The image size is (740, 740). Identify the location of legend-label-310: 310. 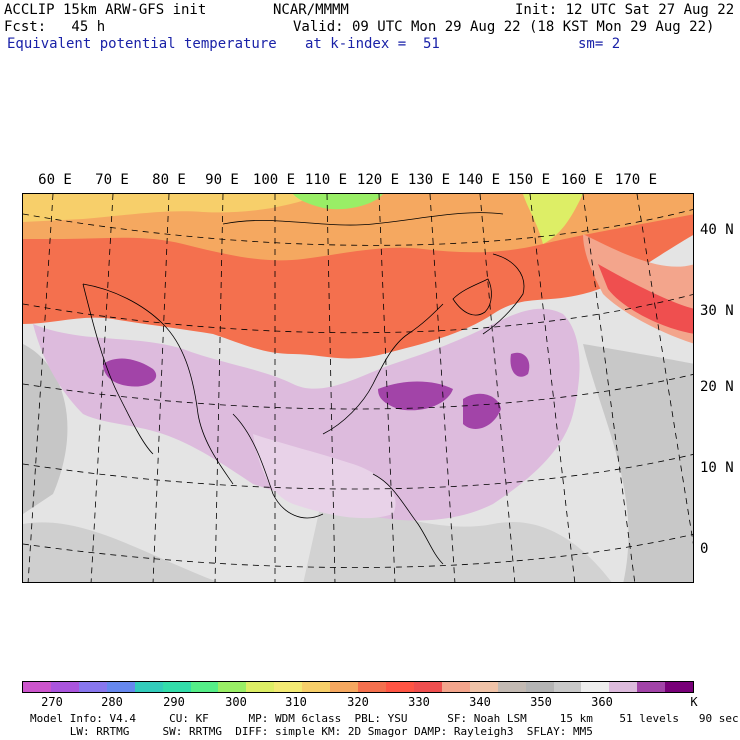
(296, 702).